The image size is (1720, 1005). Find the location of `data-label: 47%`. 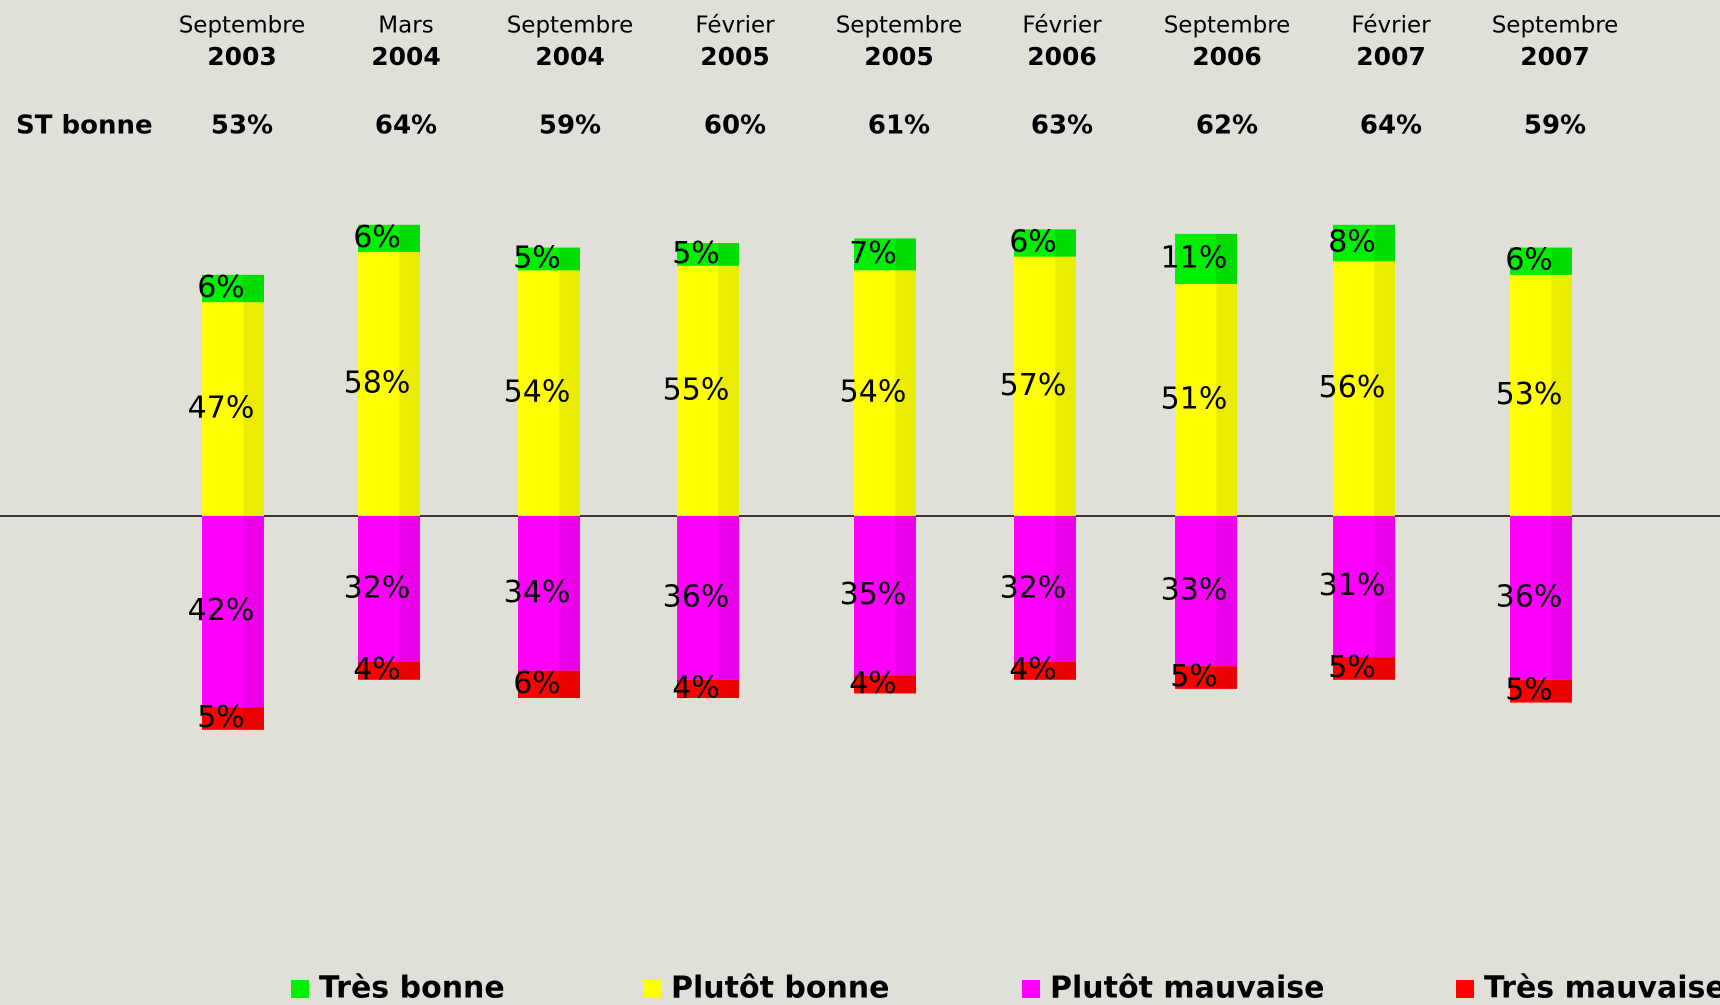

data-label: 47% is located at coordinates (221, 408).